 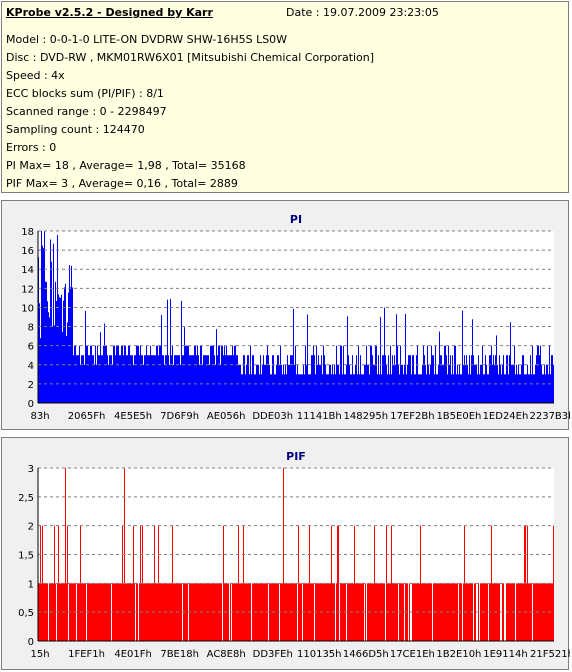 I want to click on scanned-range-line: Scanned range : 0 - 2298497, so click(x=86, y=111).